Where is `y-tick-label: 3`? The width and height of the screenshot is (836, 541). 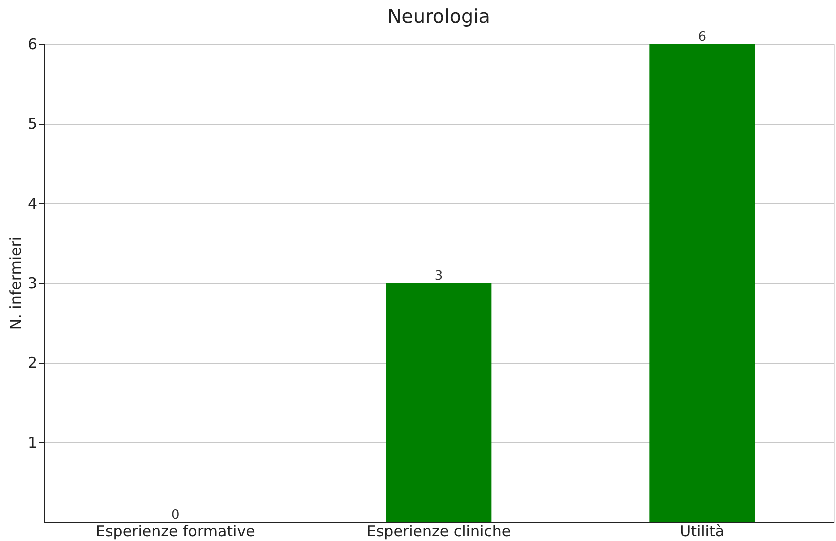
y-tick-label: 3 is located at coordinates (33, 283).